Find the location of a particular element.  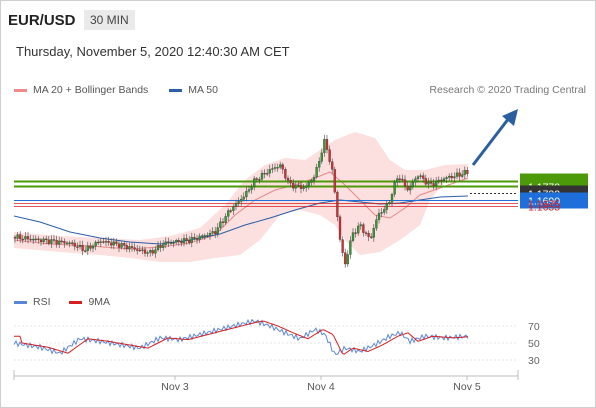

timeframe-badge: 30 MIN is located at coordinates (109, 20).